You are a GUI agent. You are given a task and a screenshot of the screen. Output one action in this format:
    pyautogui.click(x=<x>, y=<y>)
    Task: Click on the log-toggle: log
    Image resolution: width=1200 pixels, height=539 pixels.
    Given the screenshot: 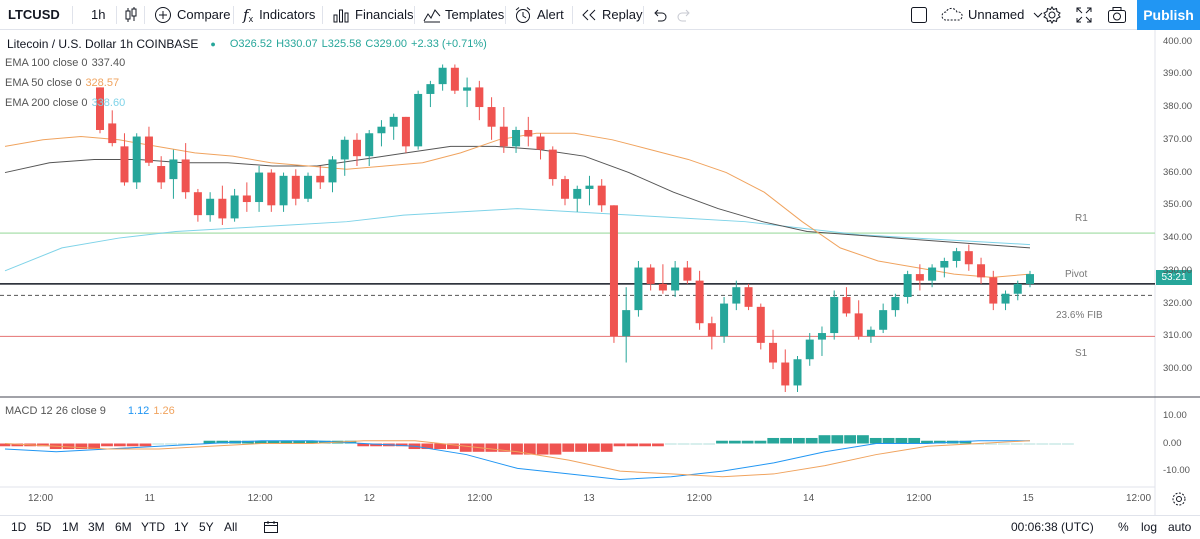 What is the action you would take?
    pyautogui.click(x=1149, y=527)
    